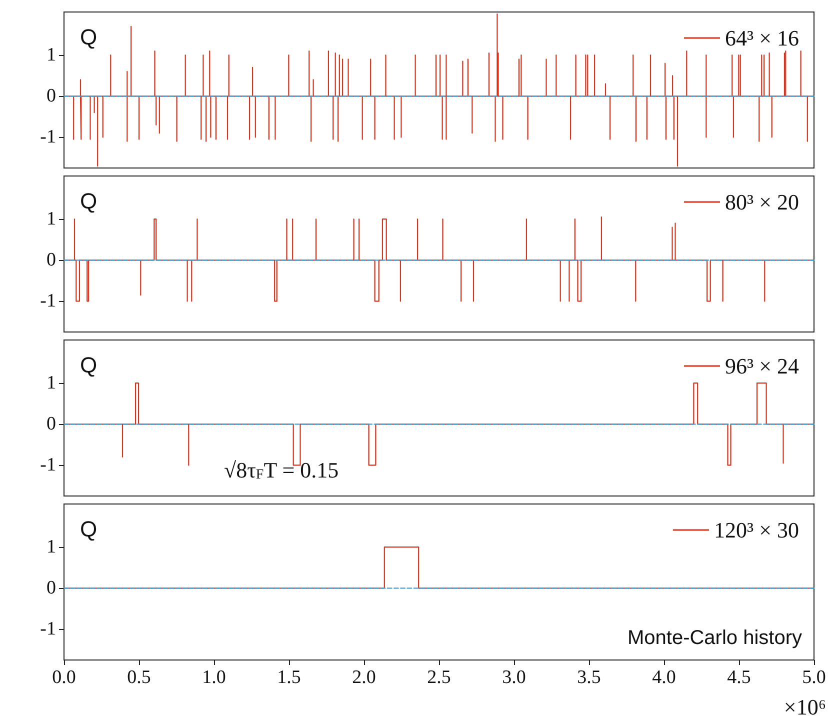  What do you see at coordinates (664, 677) in the screenshot?
I see `x-tick-label: 4.0` at bounding box center [664, 677].